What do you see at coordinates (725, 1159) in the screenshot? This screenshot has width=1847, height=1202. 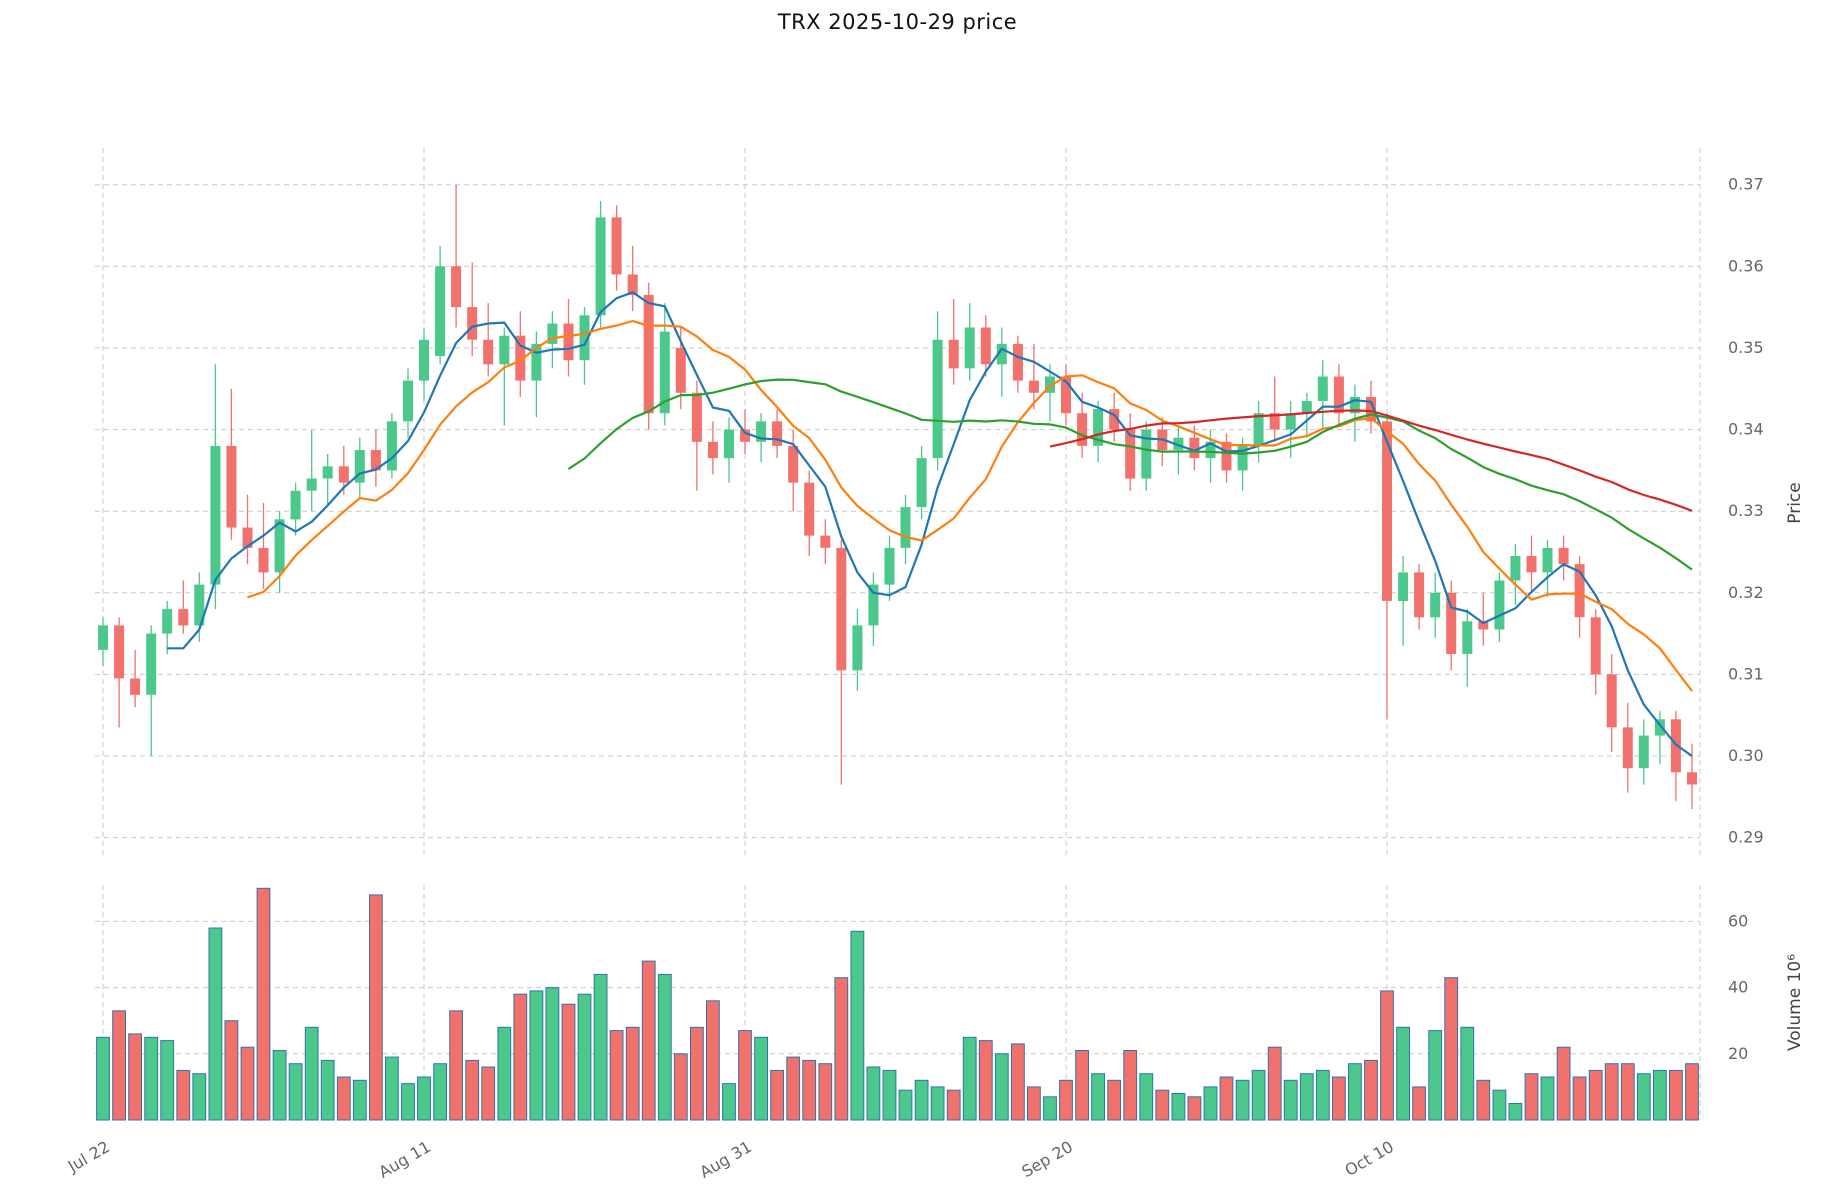 I see `date-tick-label: Aug 31` at bounding box center [725, 1159].